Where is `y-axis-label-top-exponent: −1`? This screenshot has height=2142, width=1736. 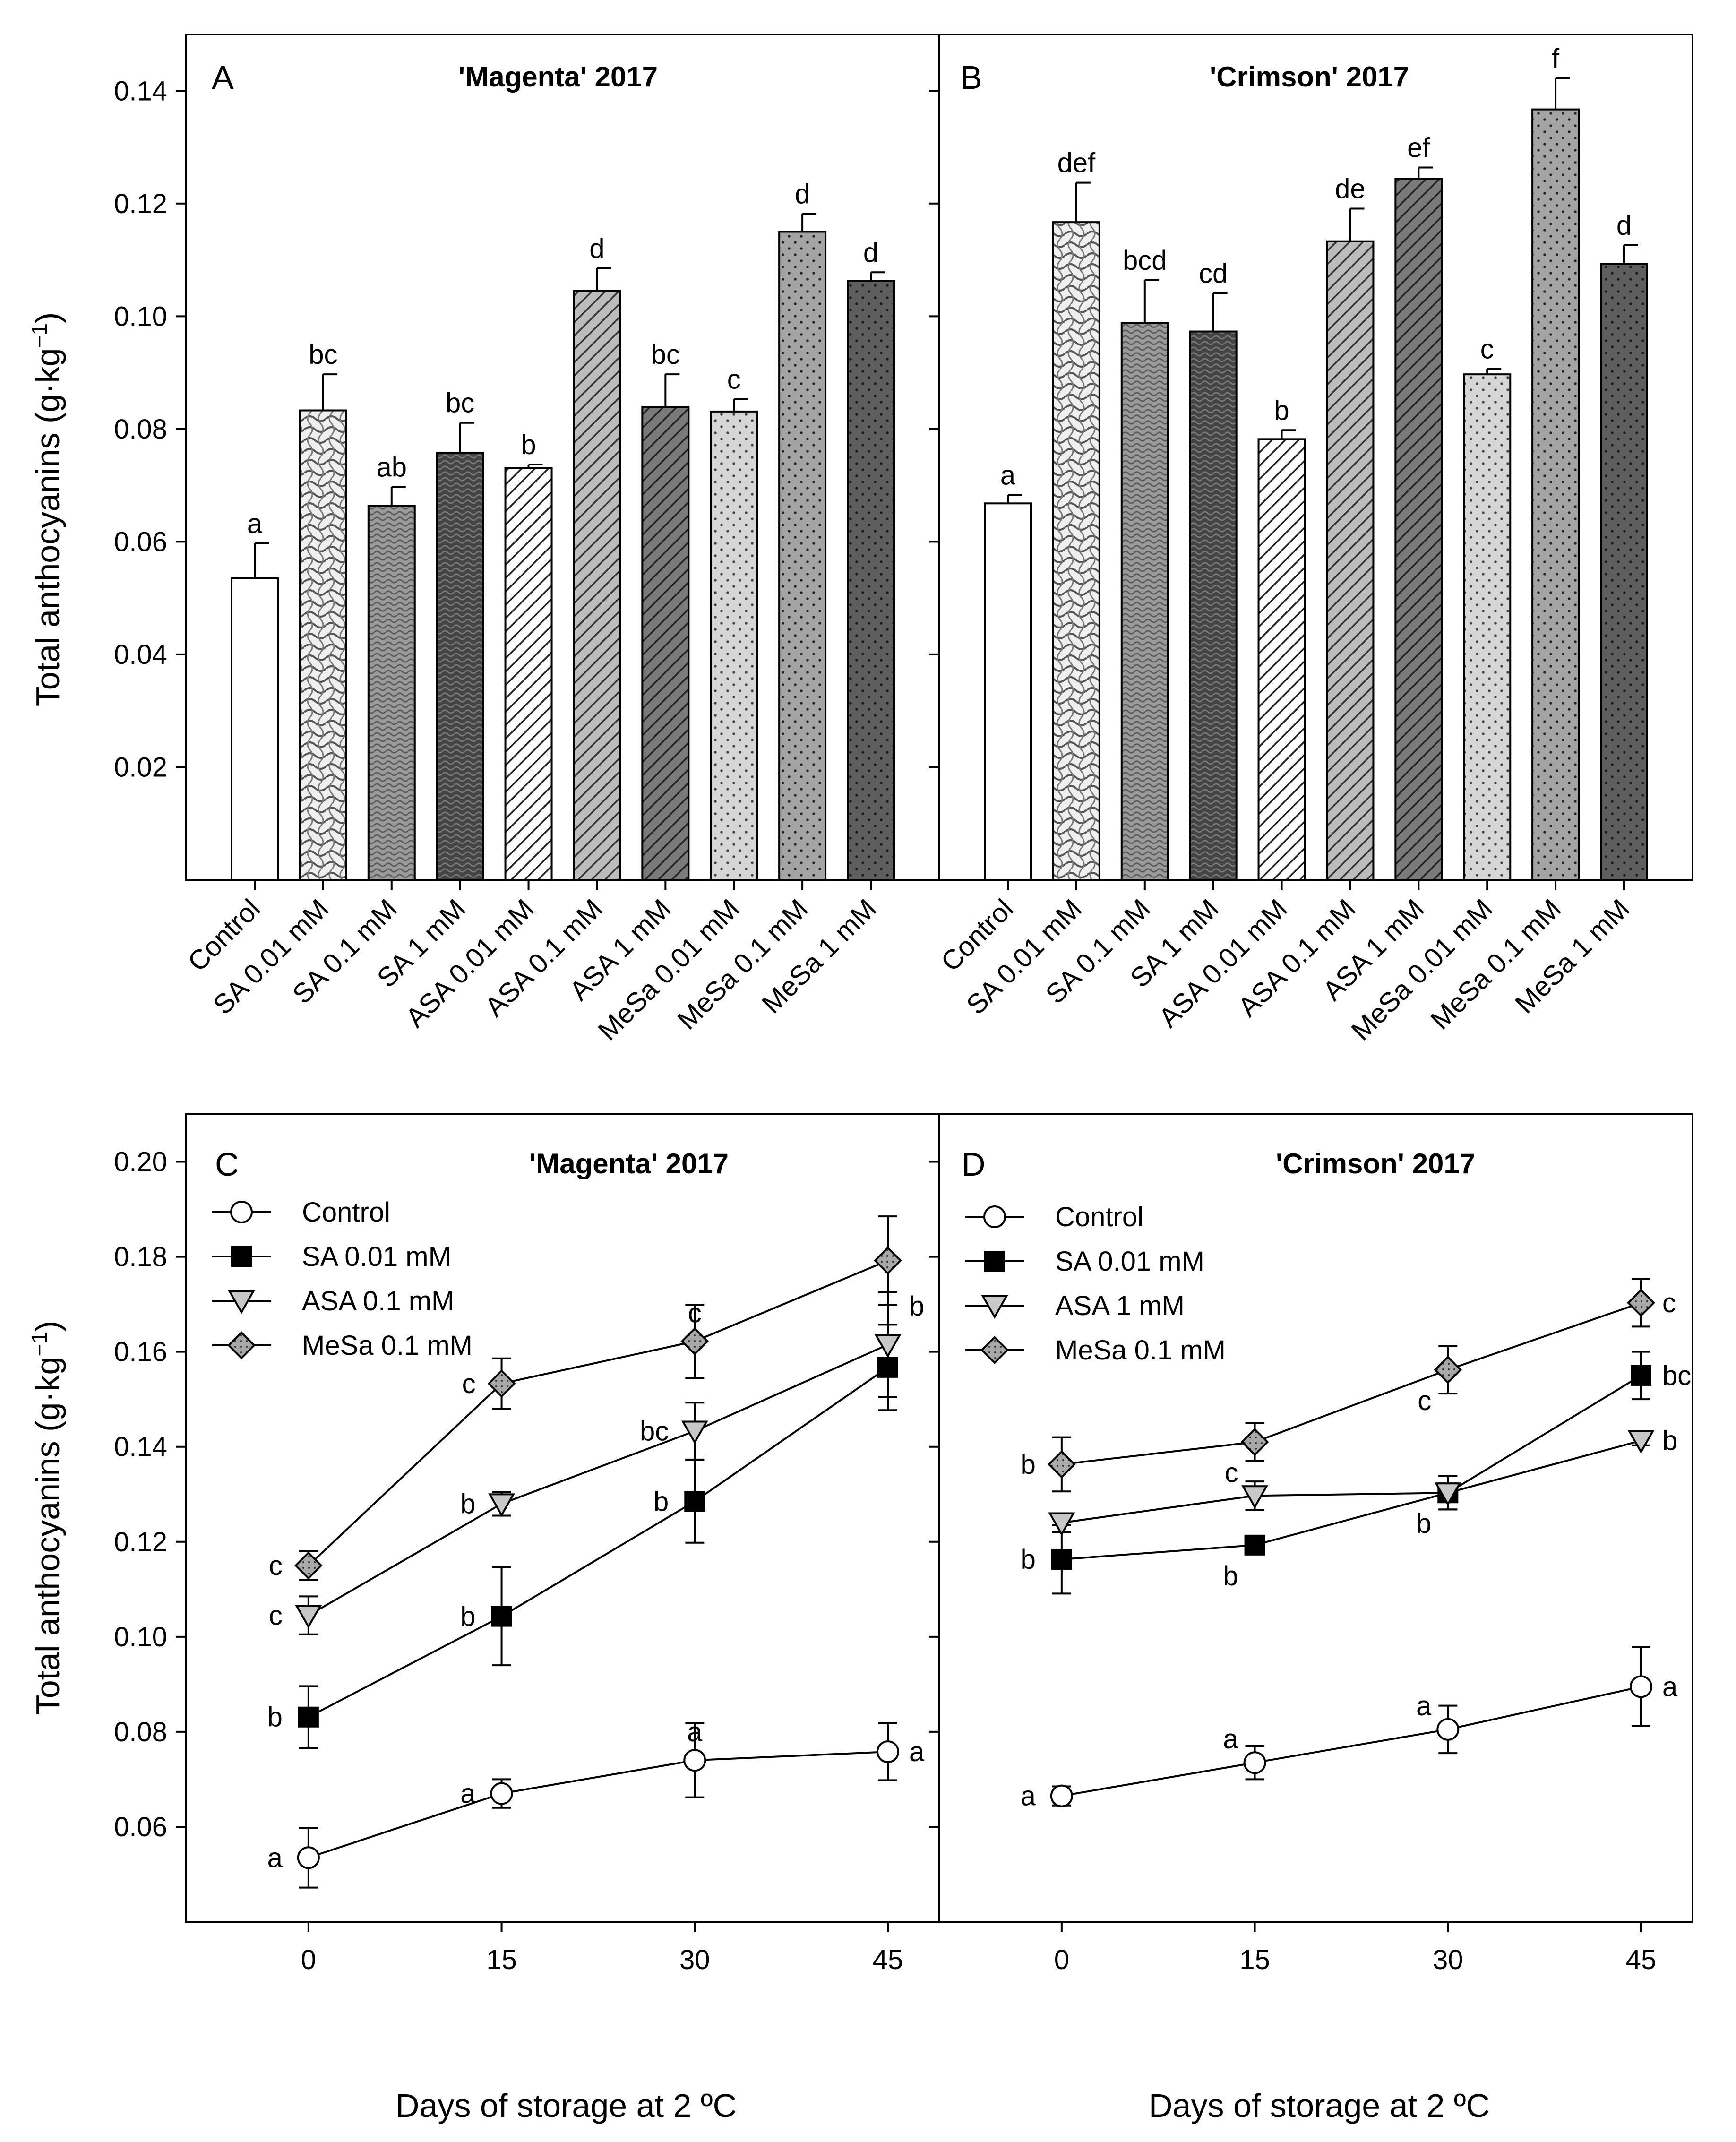 y-axis-label-top-exponent: −1 is located at coordinates (39, 335).